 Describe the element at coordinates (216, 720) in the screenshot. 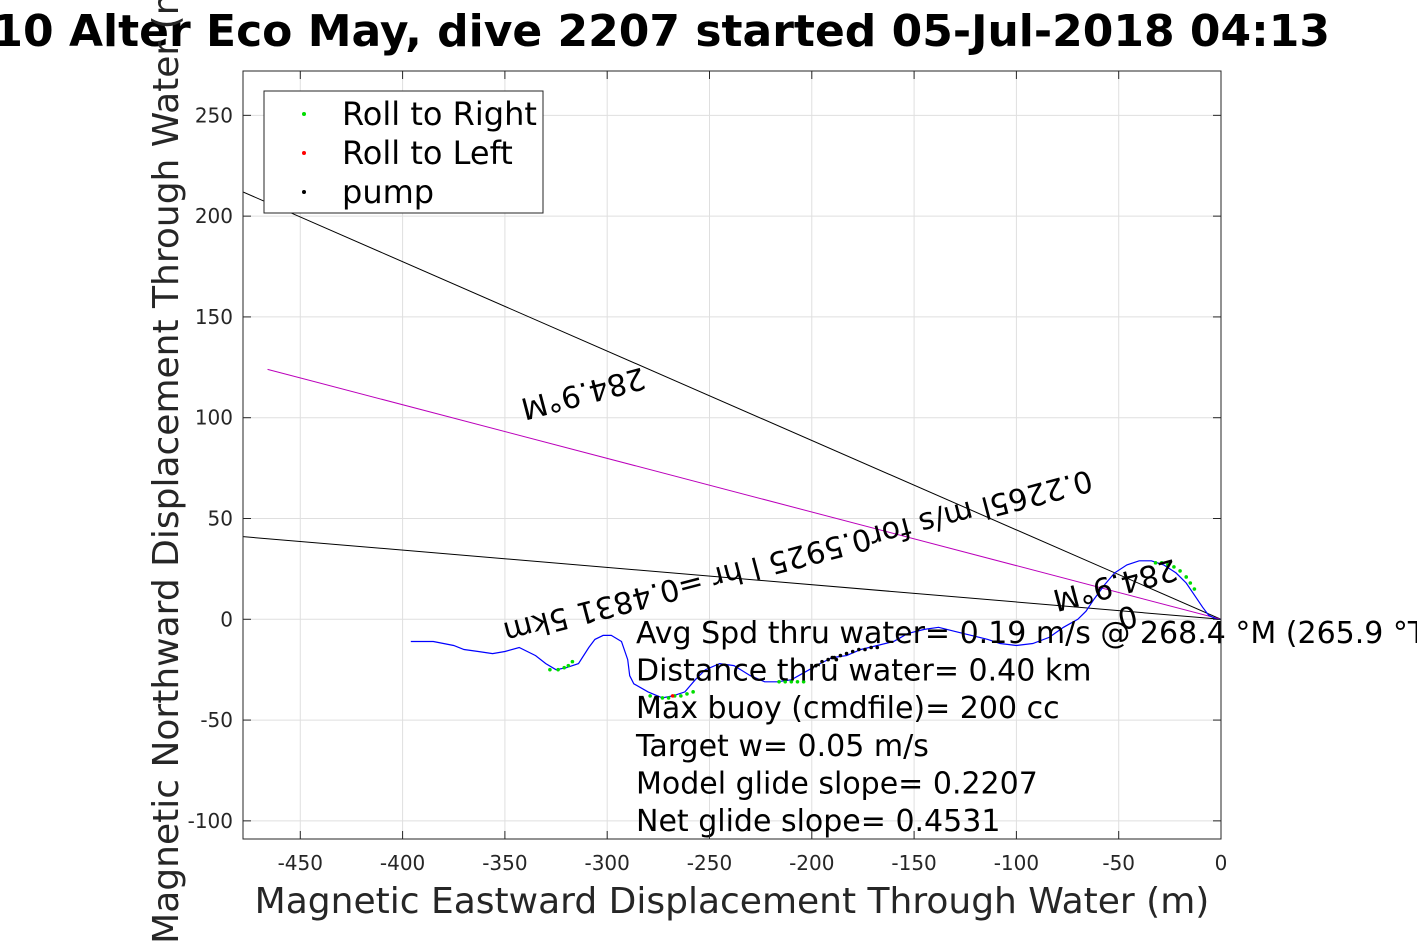

I see `y-tick-label: -50` at that location.